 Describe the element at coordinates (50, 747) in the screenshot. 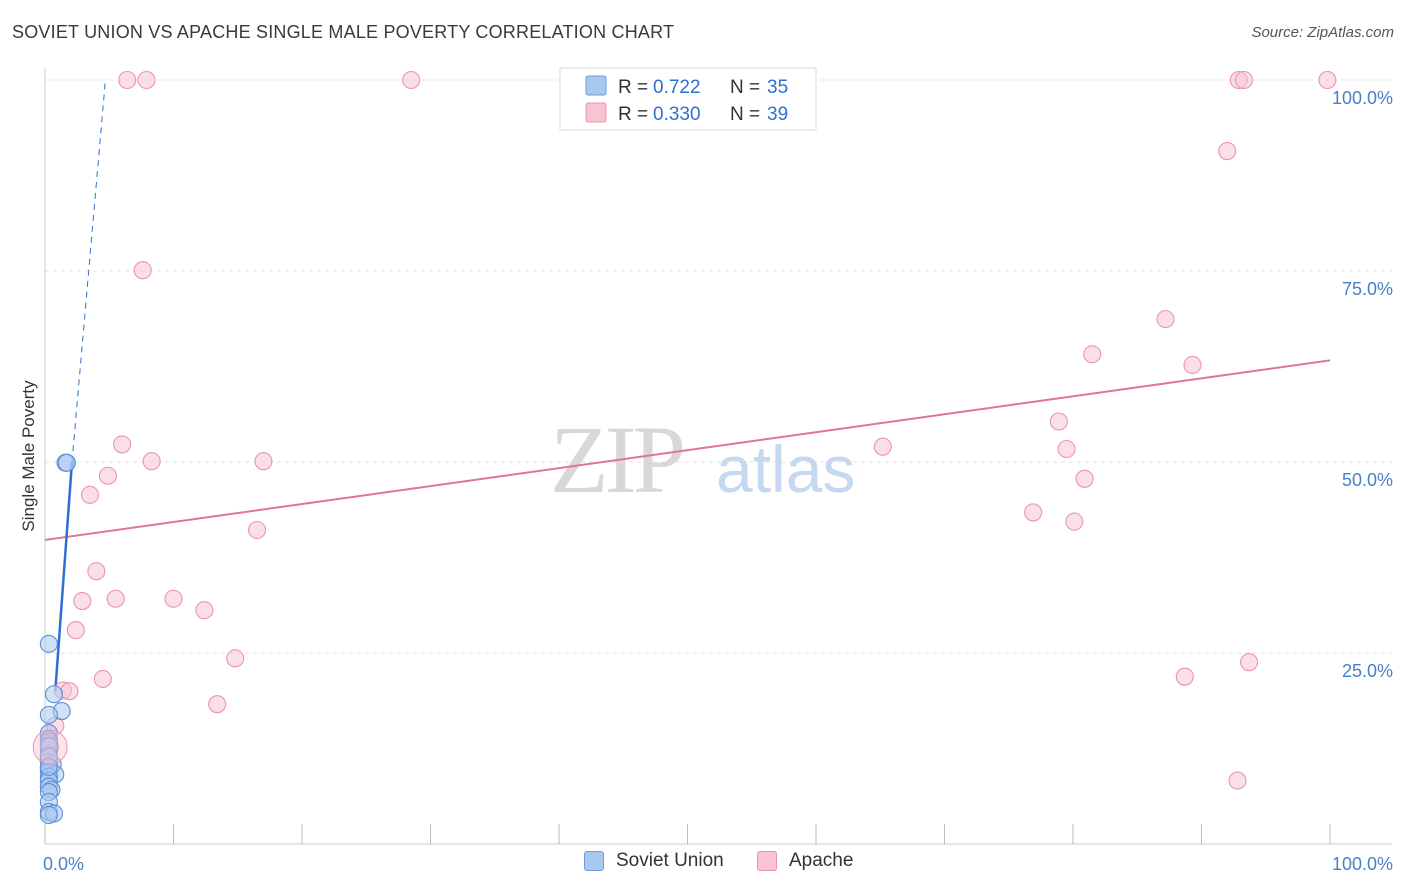

I see `point-apache-cluster` at that location.